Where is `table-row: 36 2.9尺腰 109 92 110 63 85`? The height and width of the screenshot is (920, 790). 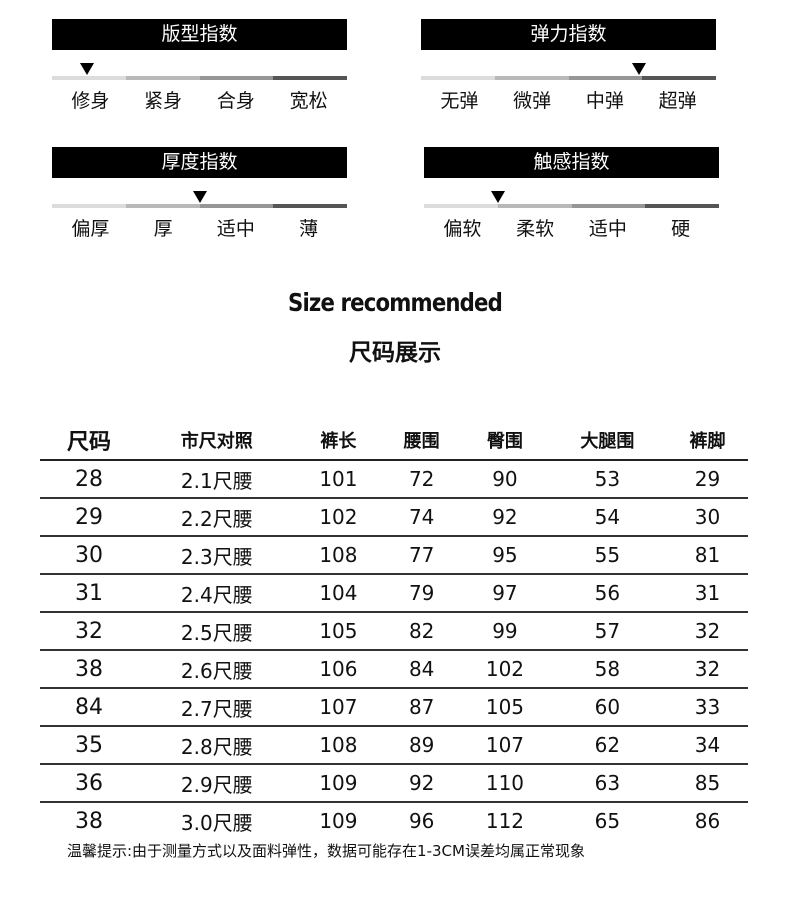
table-row: 36 2.9尺腰 109 92 110 63 85 is located at coordinates (394, 783).